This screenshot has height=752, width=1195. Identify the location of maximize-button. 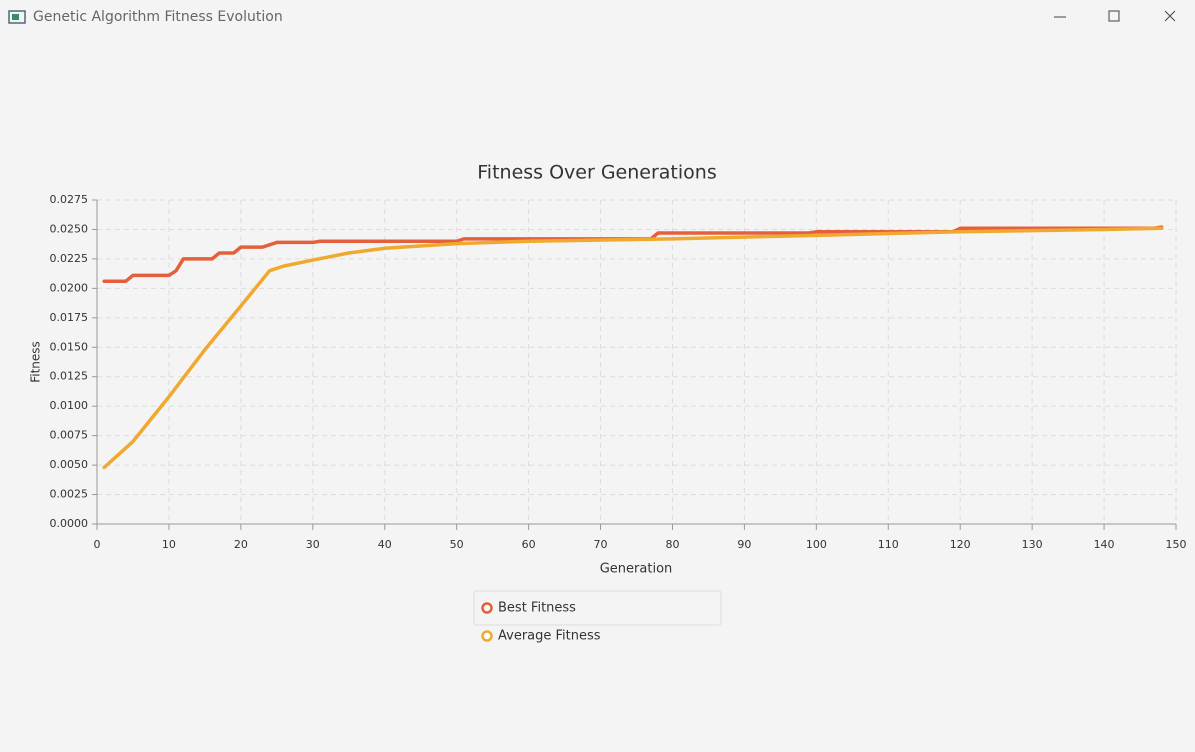
(1114, 16).